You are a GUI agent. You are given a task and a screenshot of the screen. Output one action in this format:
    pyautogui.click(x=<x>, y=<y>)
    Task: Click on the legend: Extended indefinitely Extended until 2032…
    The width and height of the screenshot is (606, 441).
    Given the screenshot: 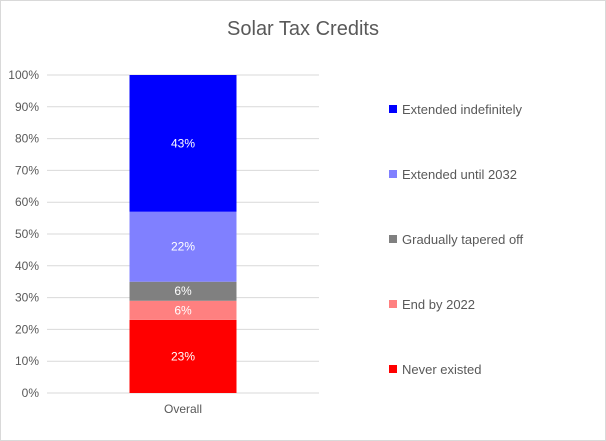 What is the action you would take?
    pyautogui.click(x=456, y=239)
    